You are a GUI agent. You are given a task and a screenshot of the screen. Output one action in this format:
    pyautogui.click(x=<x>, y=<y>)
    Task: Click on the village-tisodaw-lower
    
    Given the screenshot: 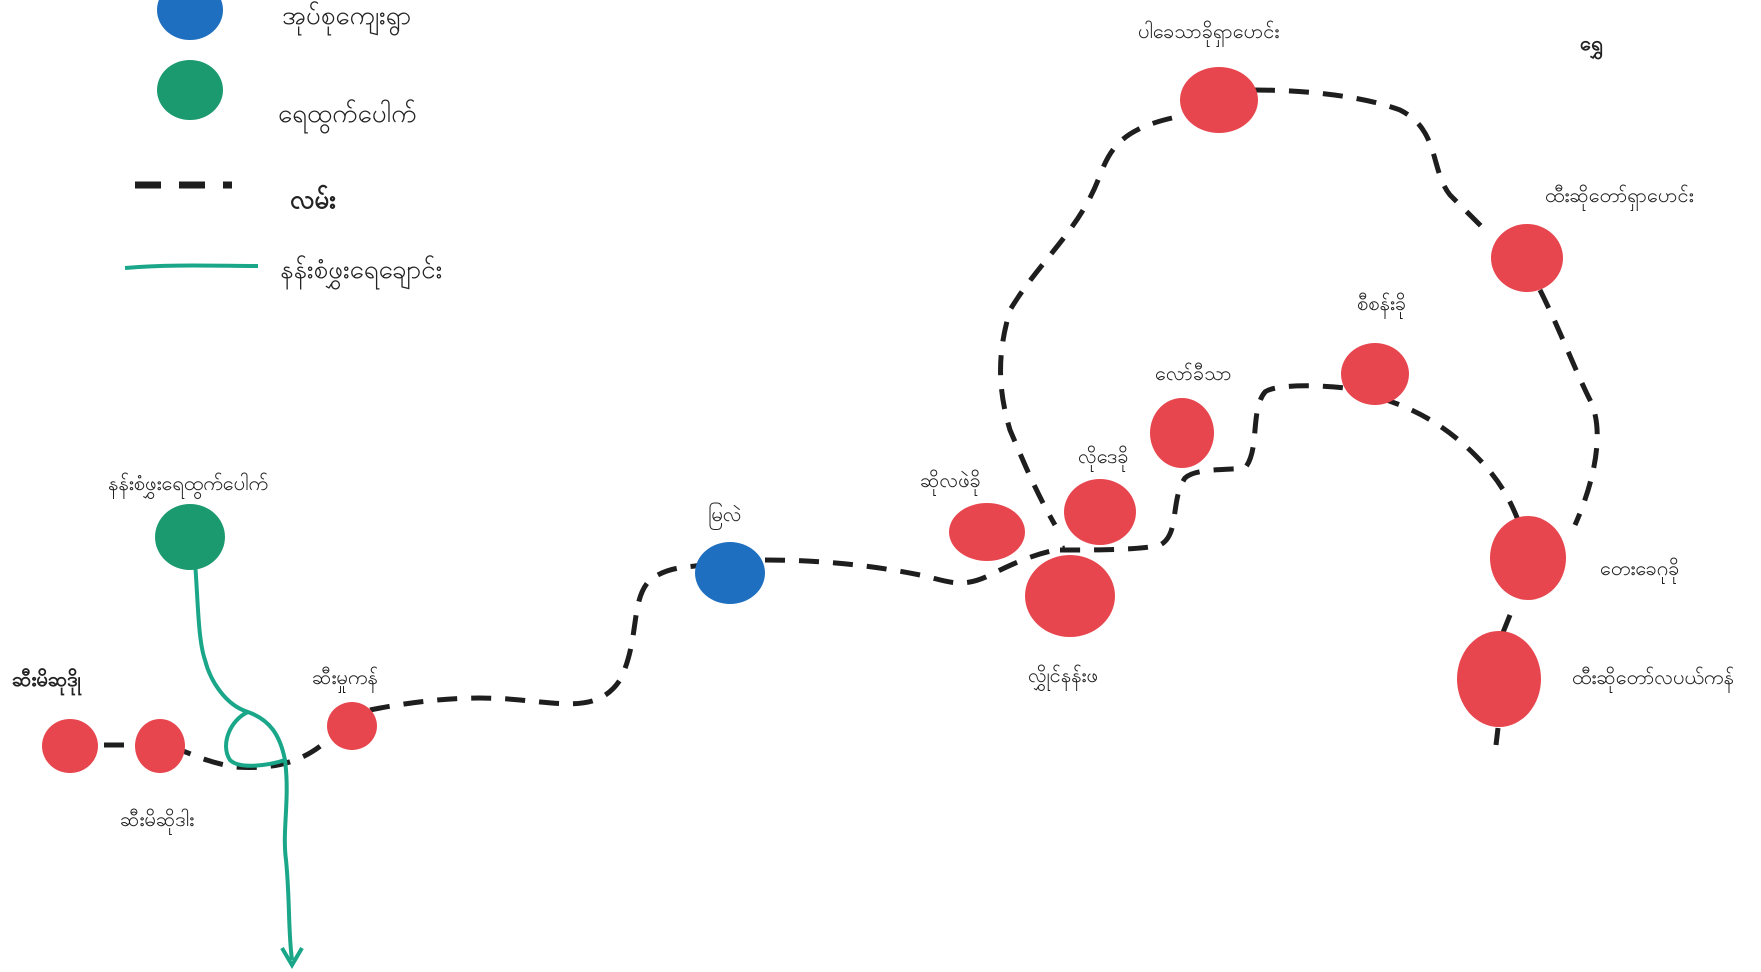 What is the action you would take?
    pyautogui.click(x=1499, y=679)
    